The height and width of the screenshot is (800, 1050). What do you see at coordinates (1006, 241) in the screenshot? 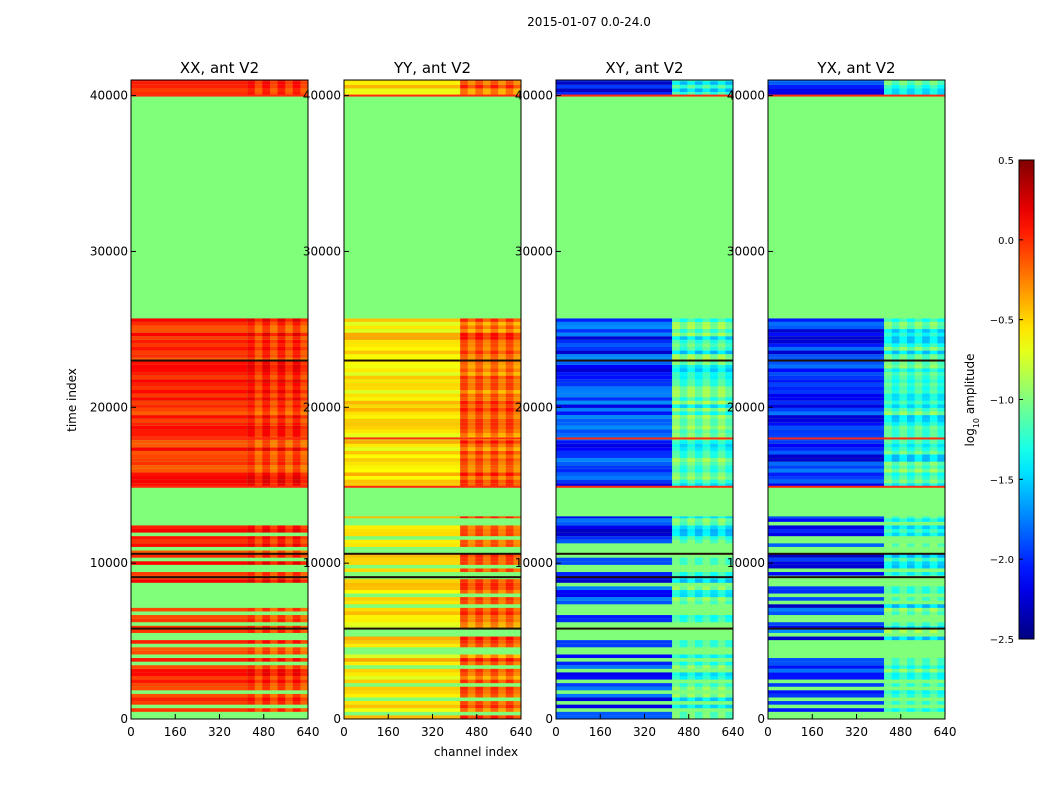
I see `colorbar-tick-label: 0.0` at bounding box center [1006, 241].